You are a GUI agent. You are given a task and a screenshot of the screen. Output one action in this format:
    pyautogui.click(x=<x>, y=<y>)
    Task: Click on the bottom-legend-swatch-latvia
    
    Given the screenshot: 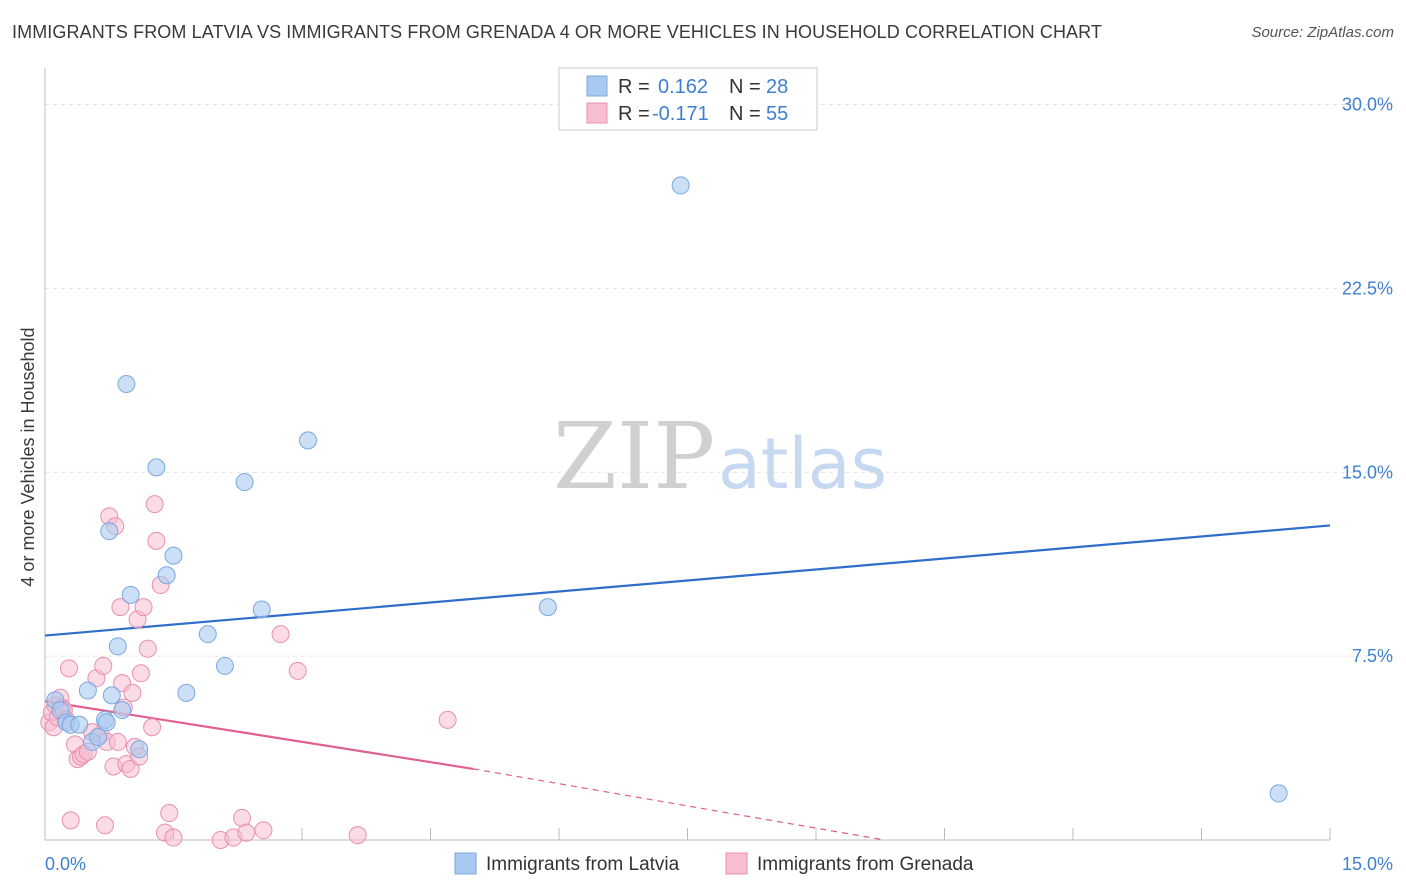 What is the action you would take?
    pyautogui.click(x=465, y=863)
    